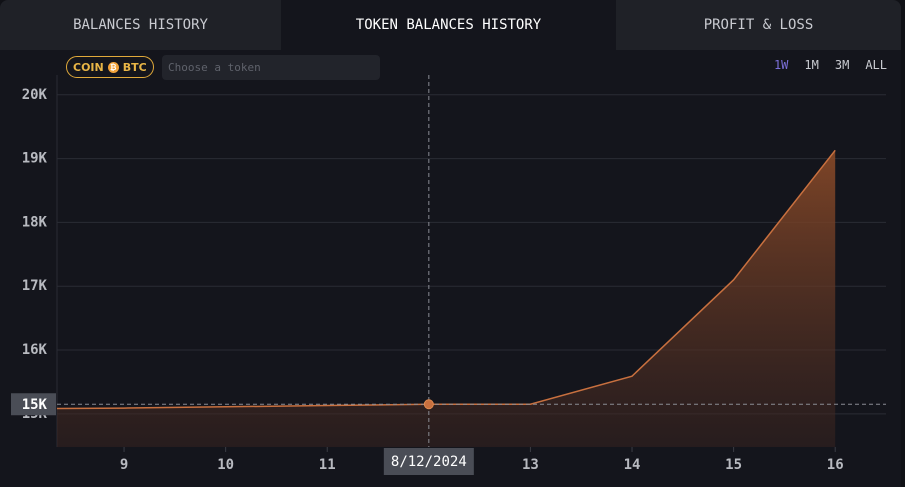  Describe the element at coordinates (35, 350) in the screenshot. I see `y-tick-label: 16K` at that location.